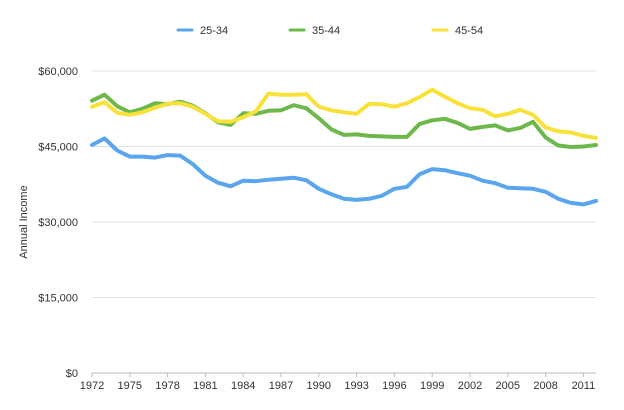  Describe the element at coordinates (584, 386) in the screenshot. I see `x-tick-label: 2011` at that location.